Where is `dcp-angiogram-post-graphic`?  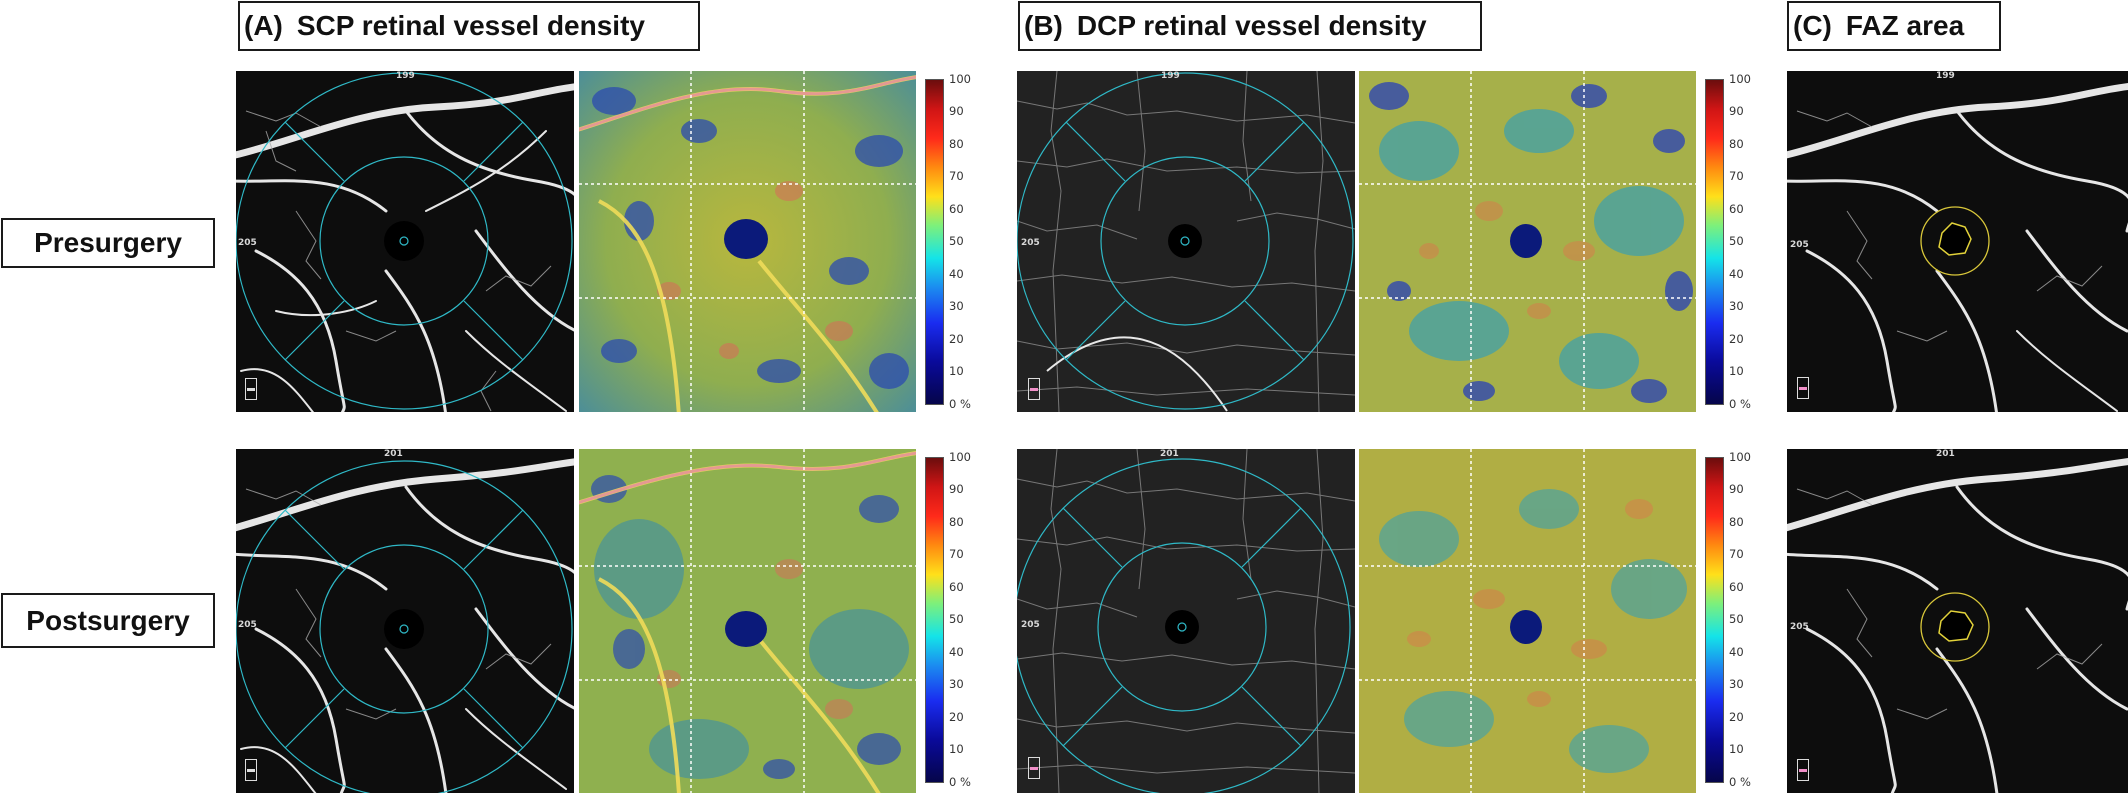 dcp-angiogram-post-graphic is located at coordinates (1186, 621).